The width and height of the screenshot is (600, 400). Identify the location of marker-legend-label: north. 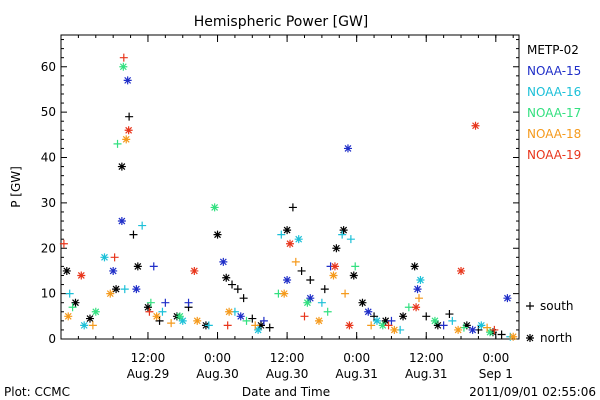
(556, 338).